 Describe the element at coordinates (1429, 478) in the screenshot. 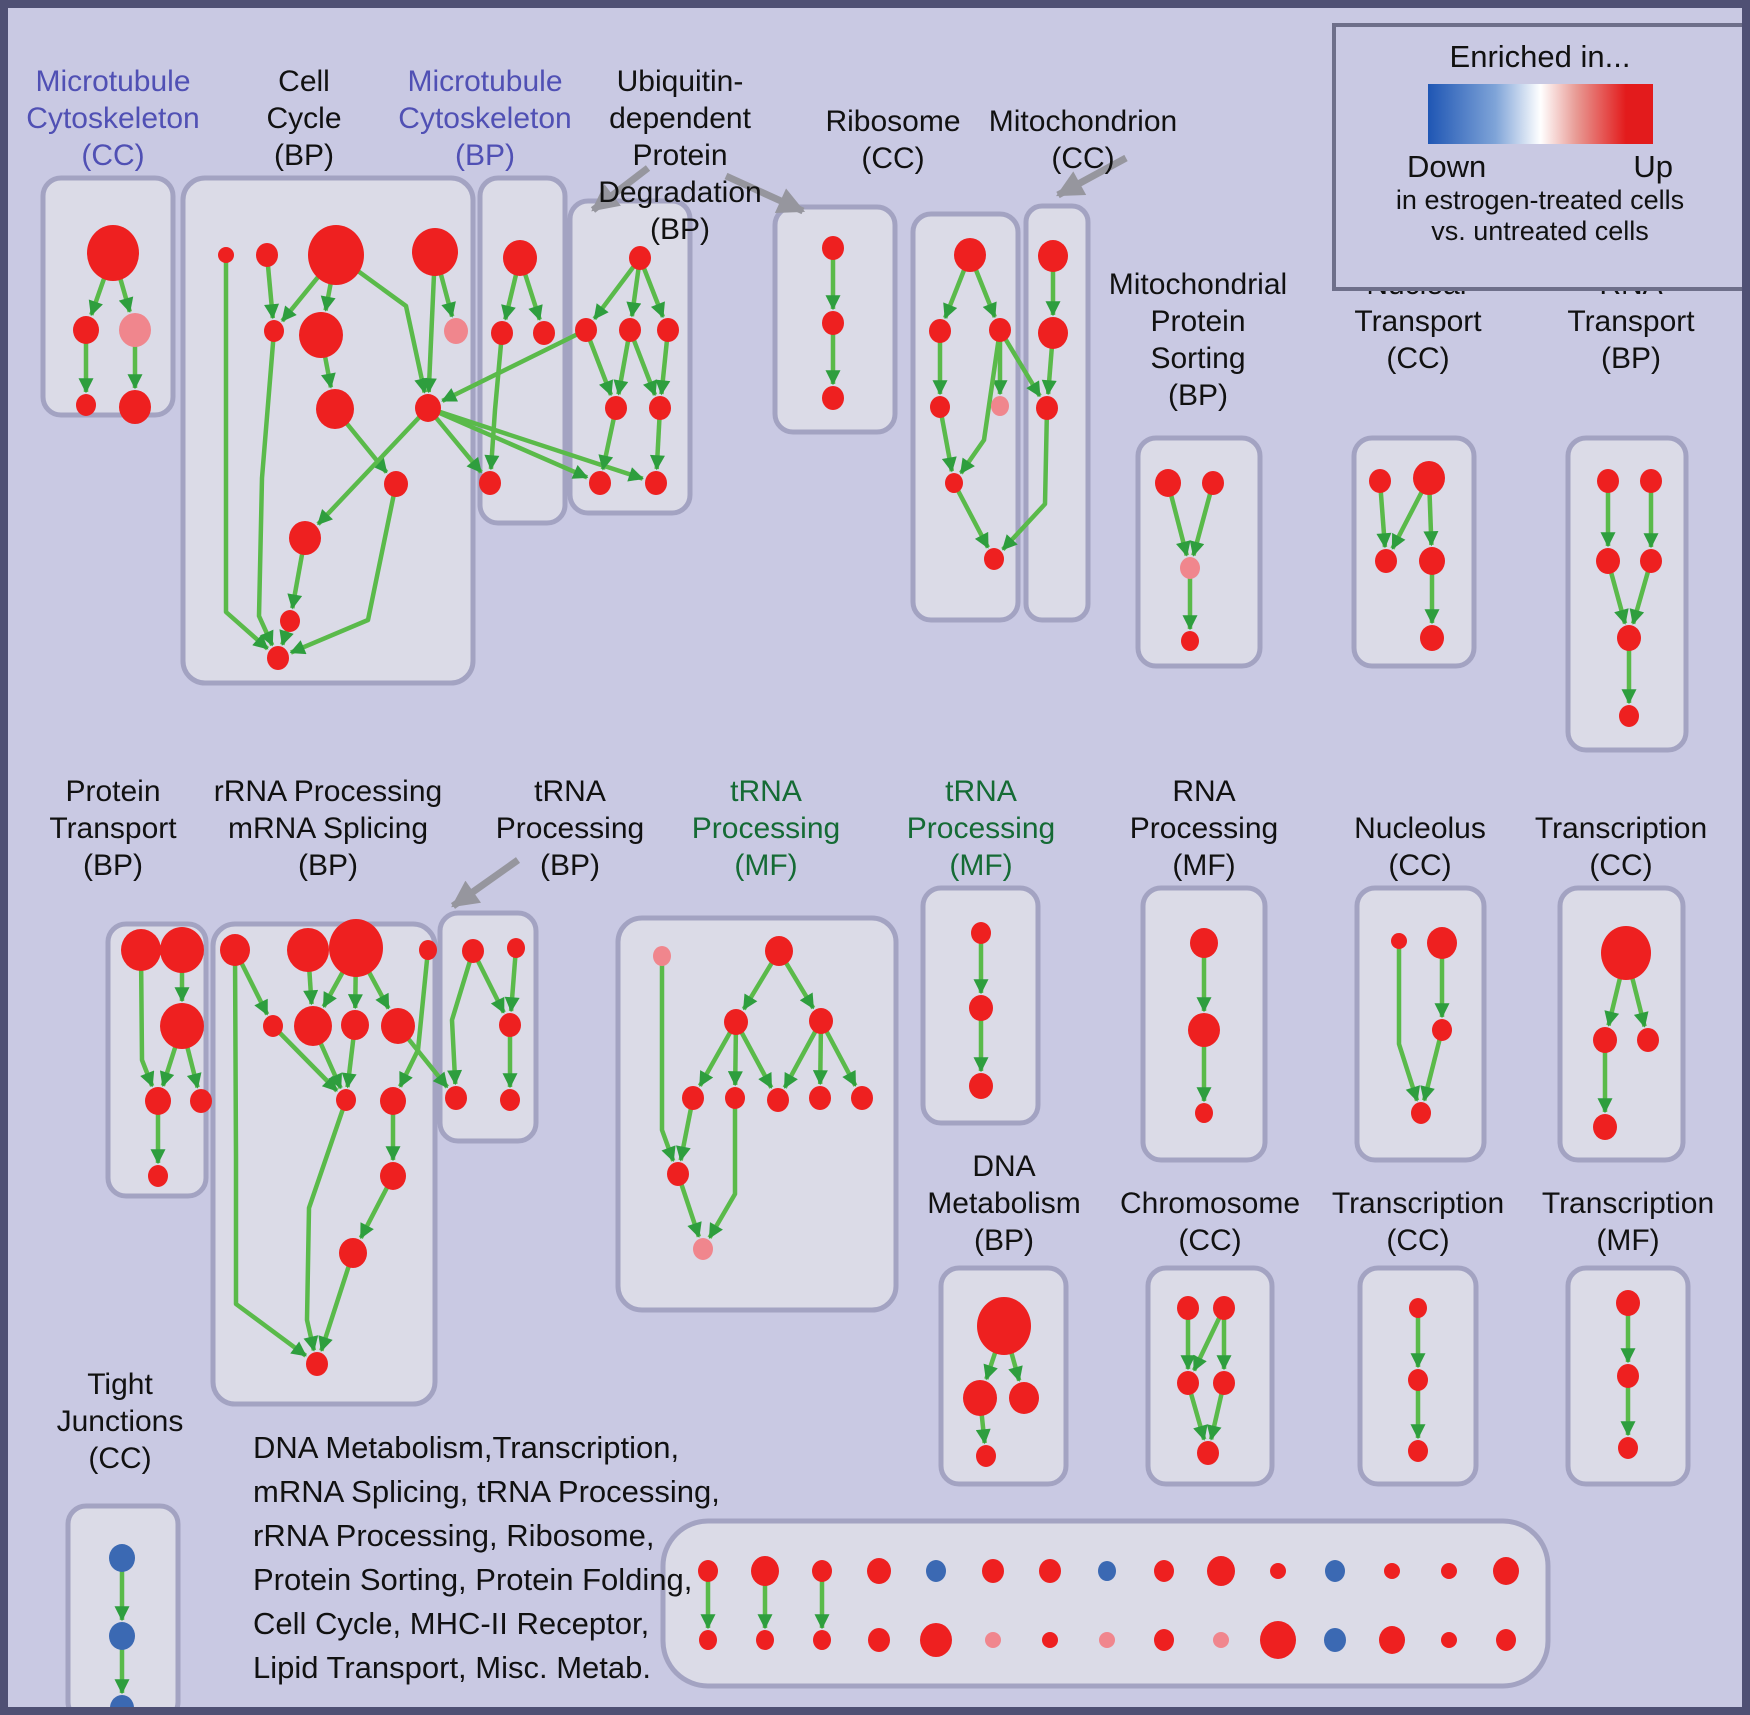

I see `go-term-node-I2` at that location.